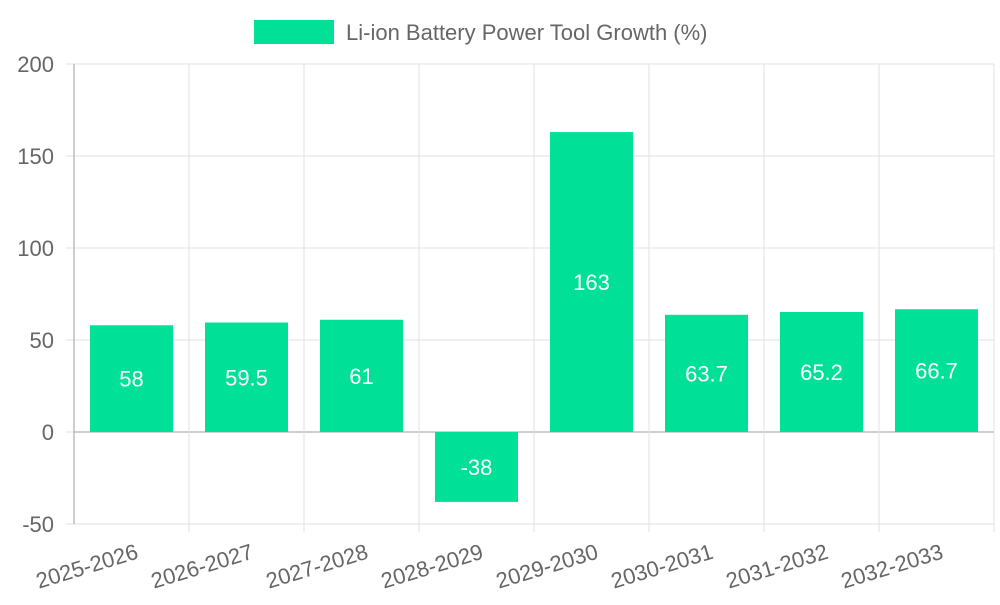 This screenshot has width=1000, height=605. I want to click on y-tick-label: 50, so click(42, 340).